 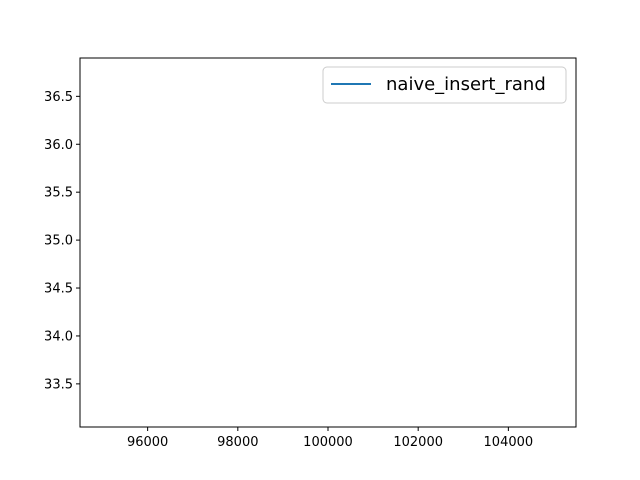 What do you see at coordinates (58, 289) in the screenshot?
I see `y-tick-label: 34.5` at bounding box center [58, 289].